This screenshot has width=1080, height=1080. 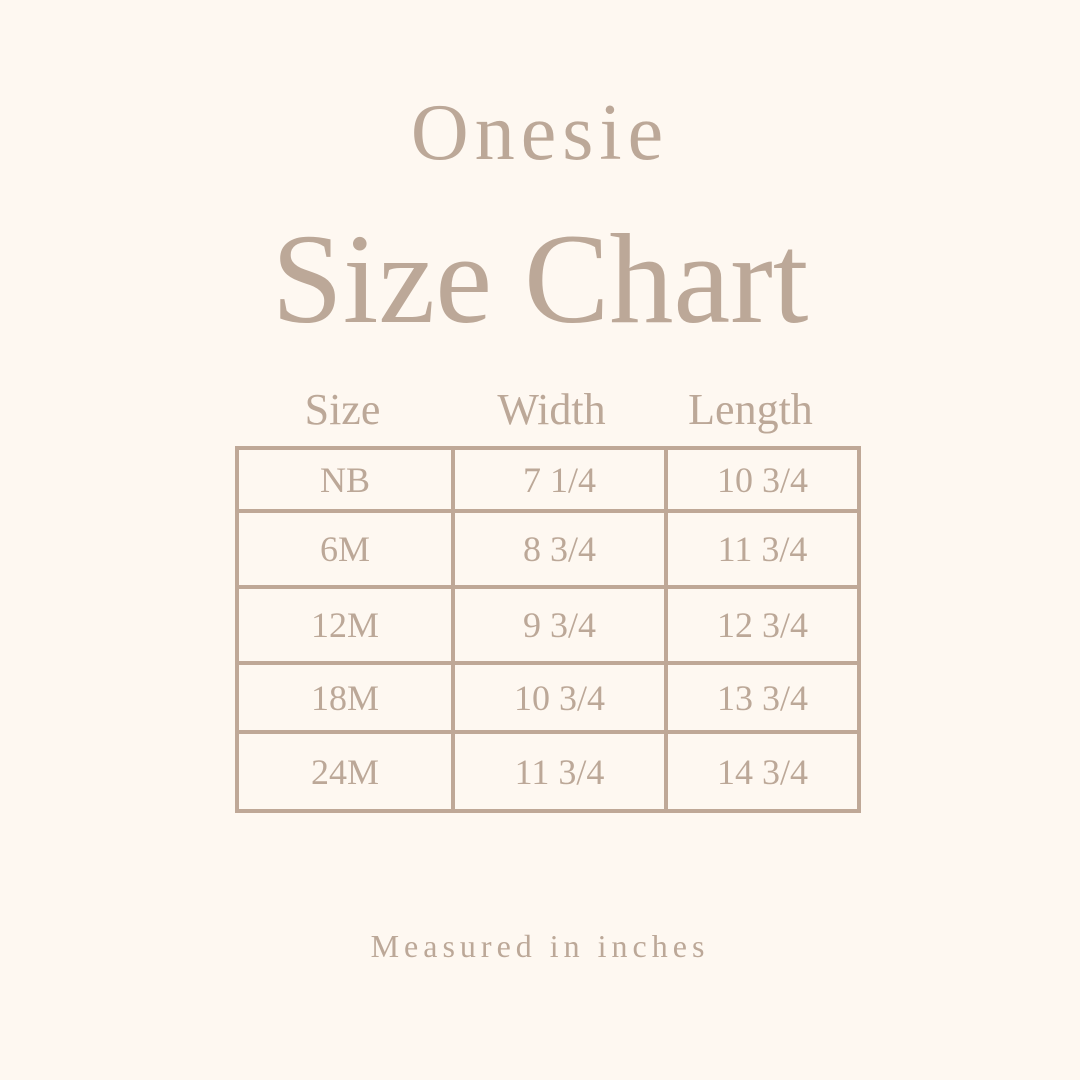 I want to click on cell-size: NB, so click(x=345, y=479).